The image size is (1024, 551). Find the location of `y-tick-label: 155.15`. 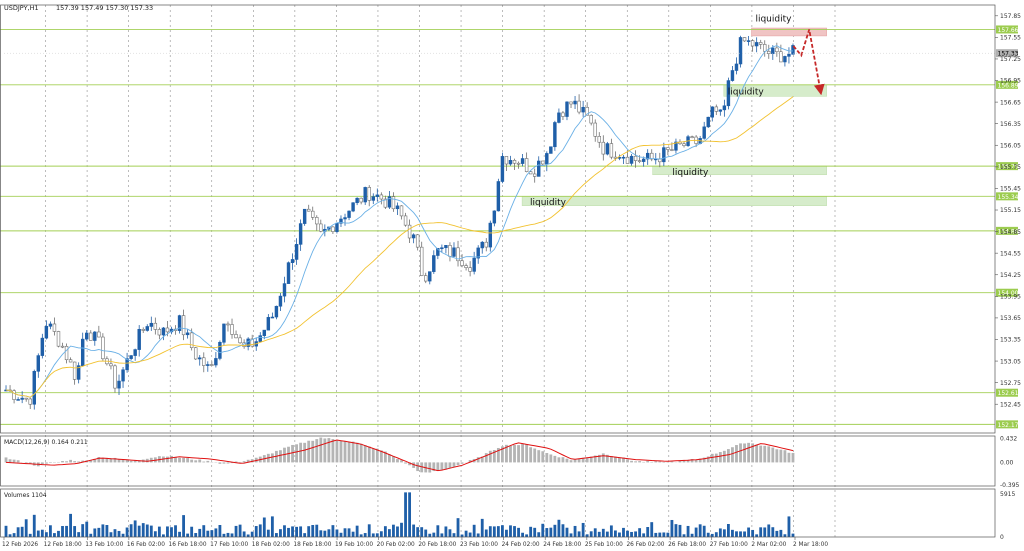

y-tick-label: 155.15 is located at coordinates (1010, 210).